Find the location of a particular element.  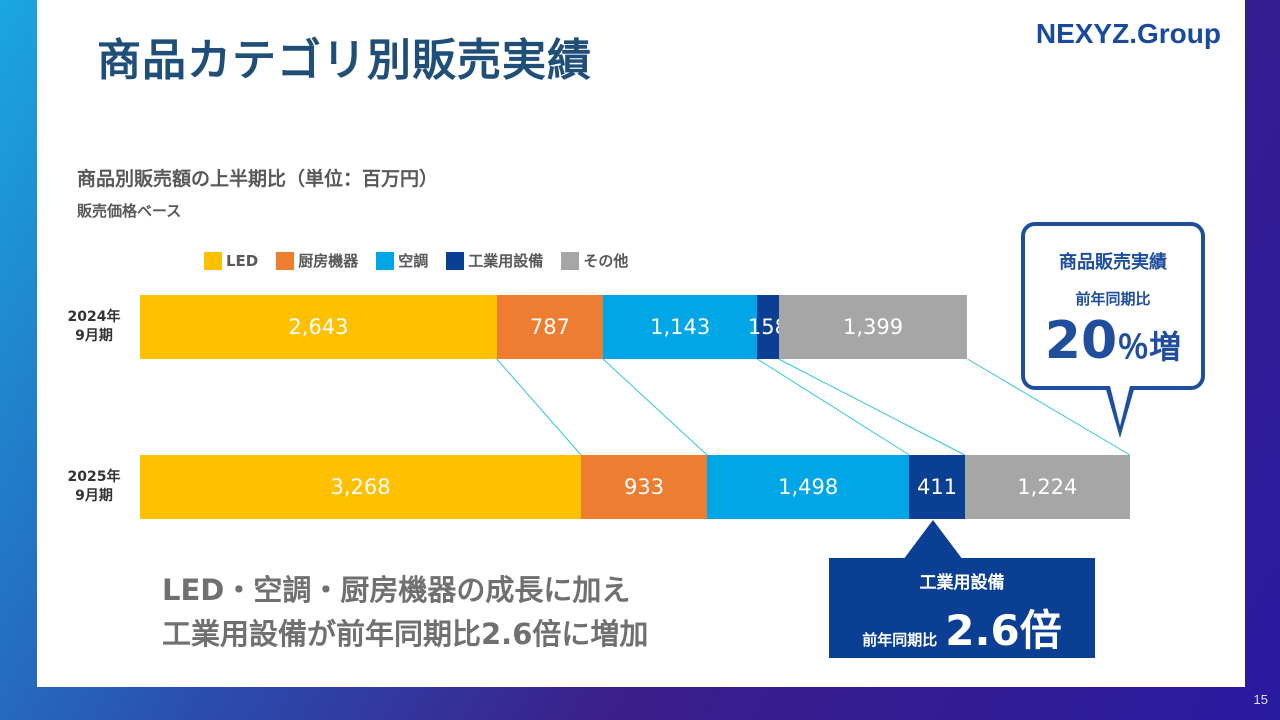

industrial-callout-subtitle: 前年同期比 is located at coordinates (900, 640).